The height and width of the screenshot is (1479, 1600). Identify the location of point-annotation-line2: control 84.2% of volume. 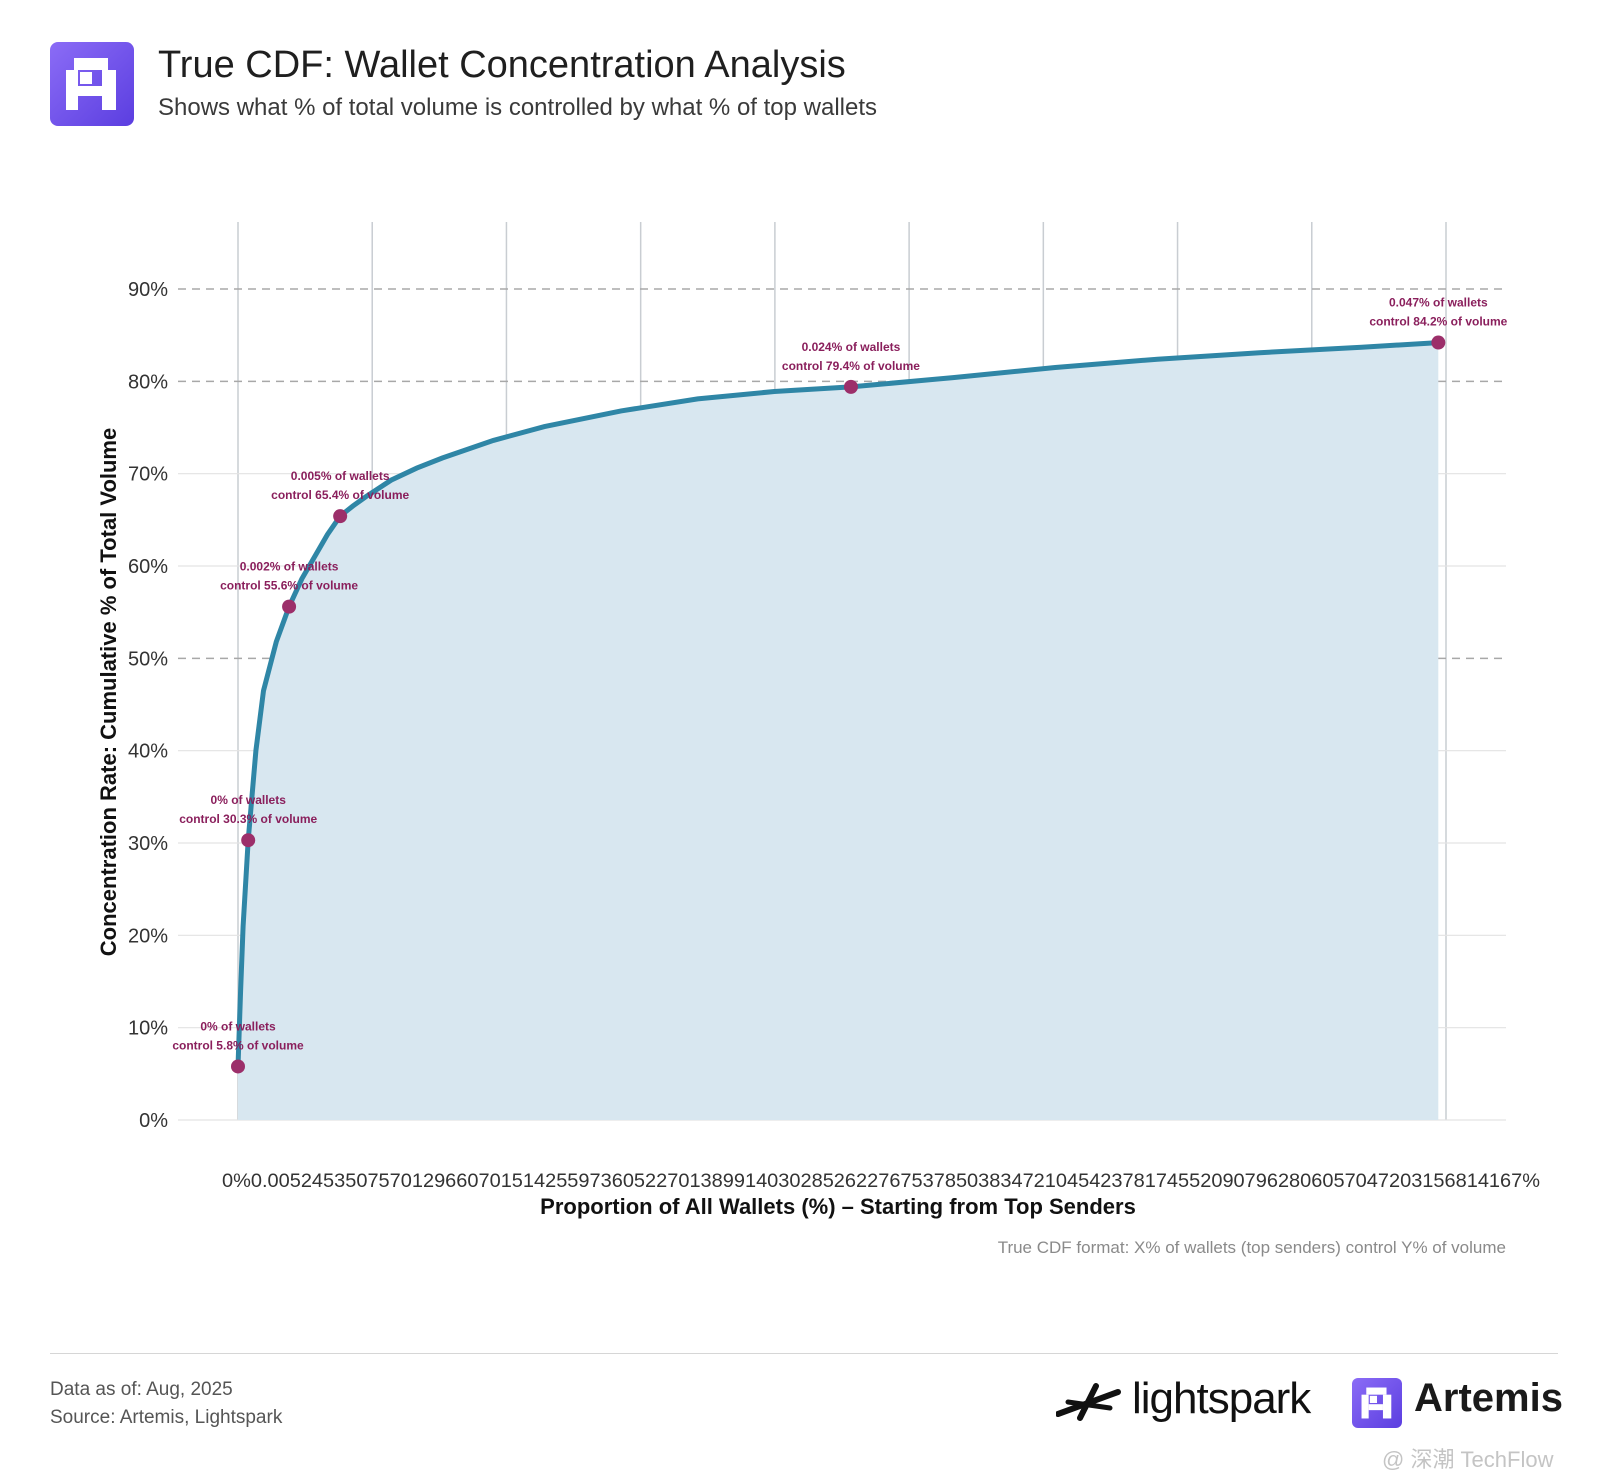
(1438, 322).